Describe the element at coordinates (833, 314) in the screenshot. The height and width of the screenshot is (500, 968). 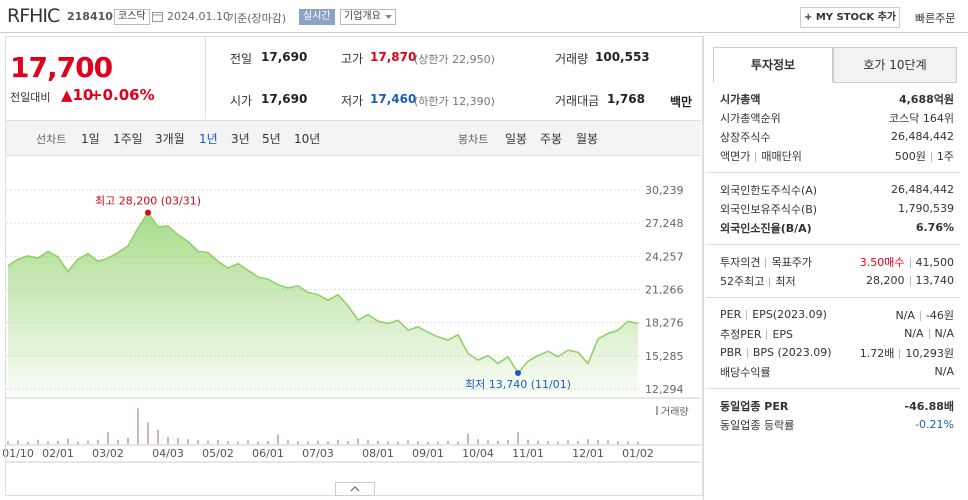
I see `info-row: PER EPS(2023.09) N/A -46원` at that location.